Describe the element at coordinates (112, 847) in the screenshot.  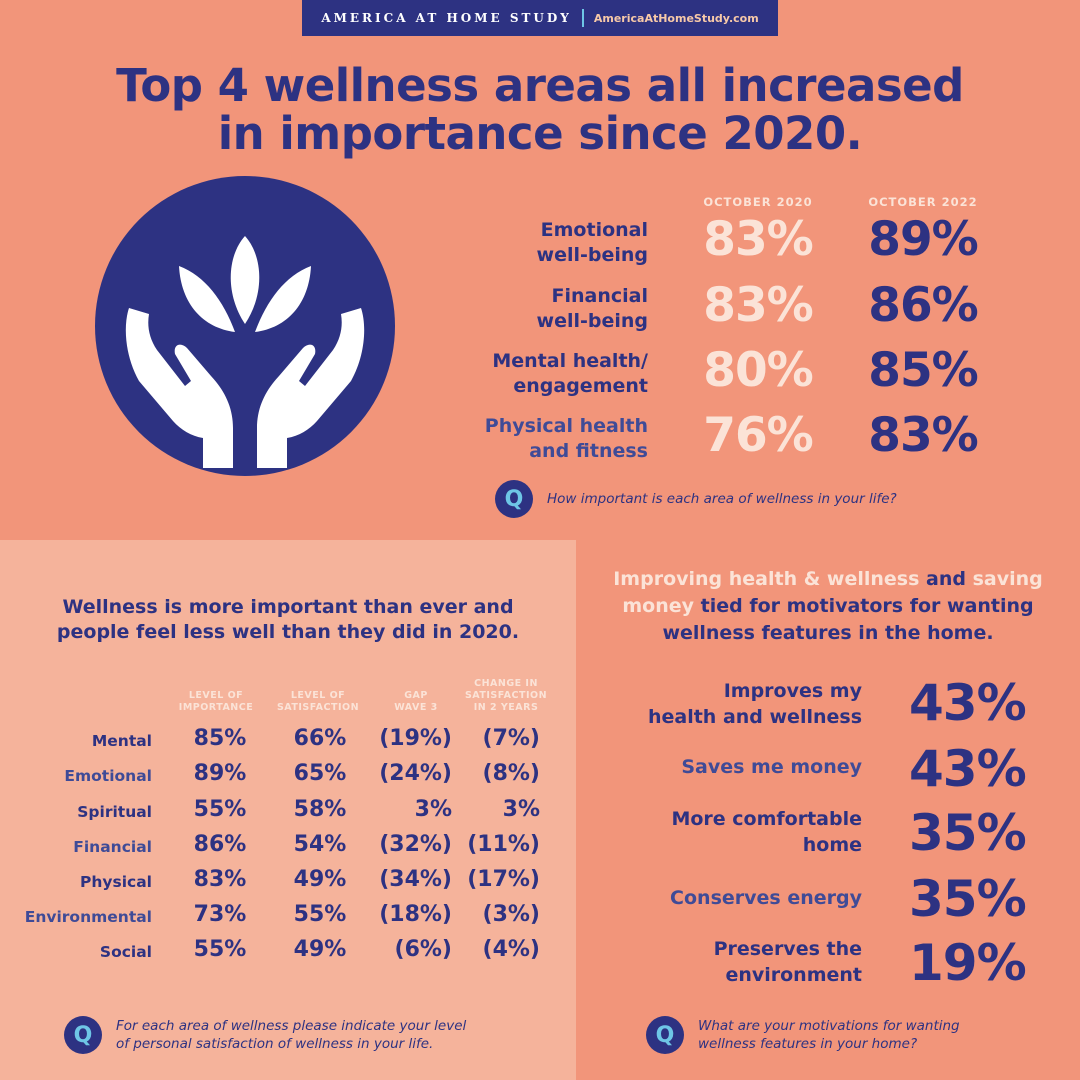
I see `row-label: Financial` at that location.